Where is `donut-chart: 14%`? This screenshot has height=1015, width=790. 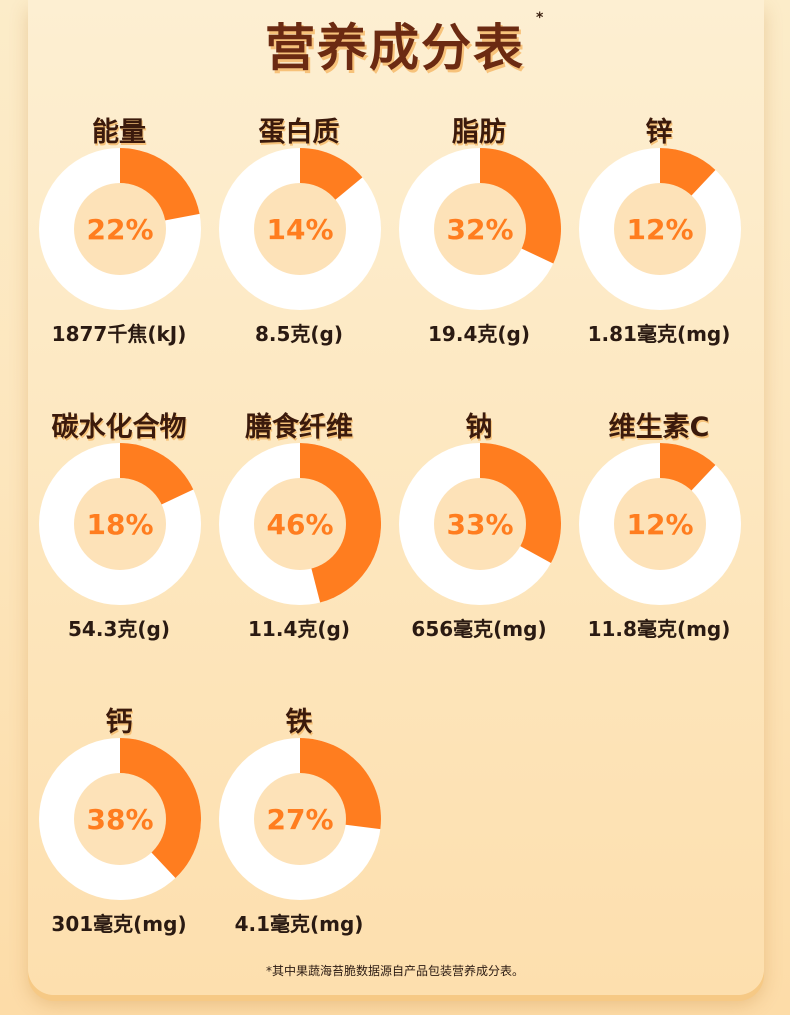
donut-chart: 14% is located at coordinates (300, 229).